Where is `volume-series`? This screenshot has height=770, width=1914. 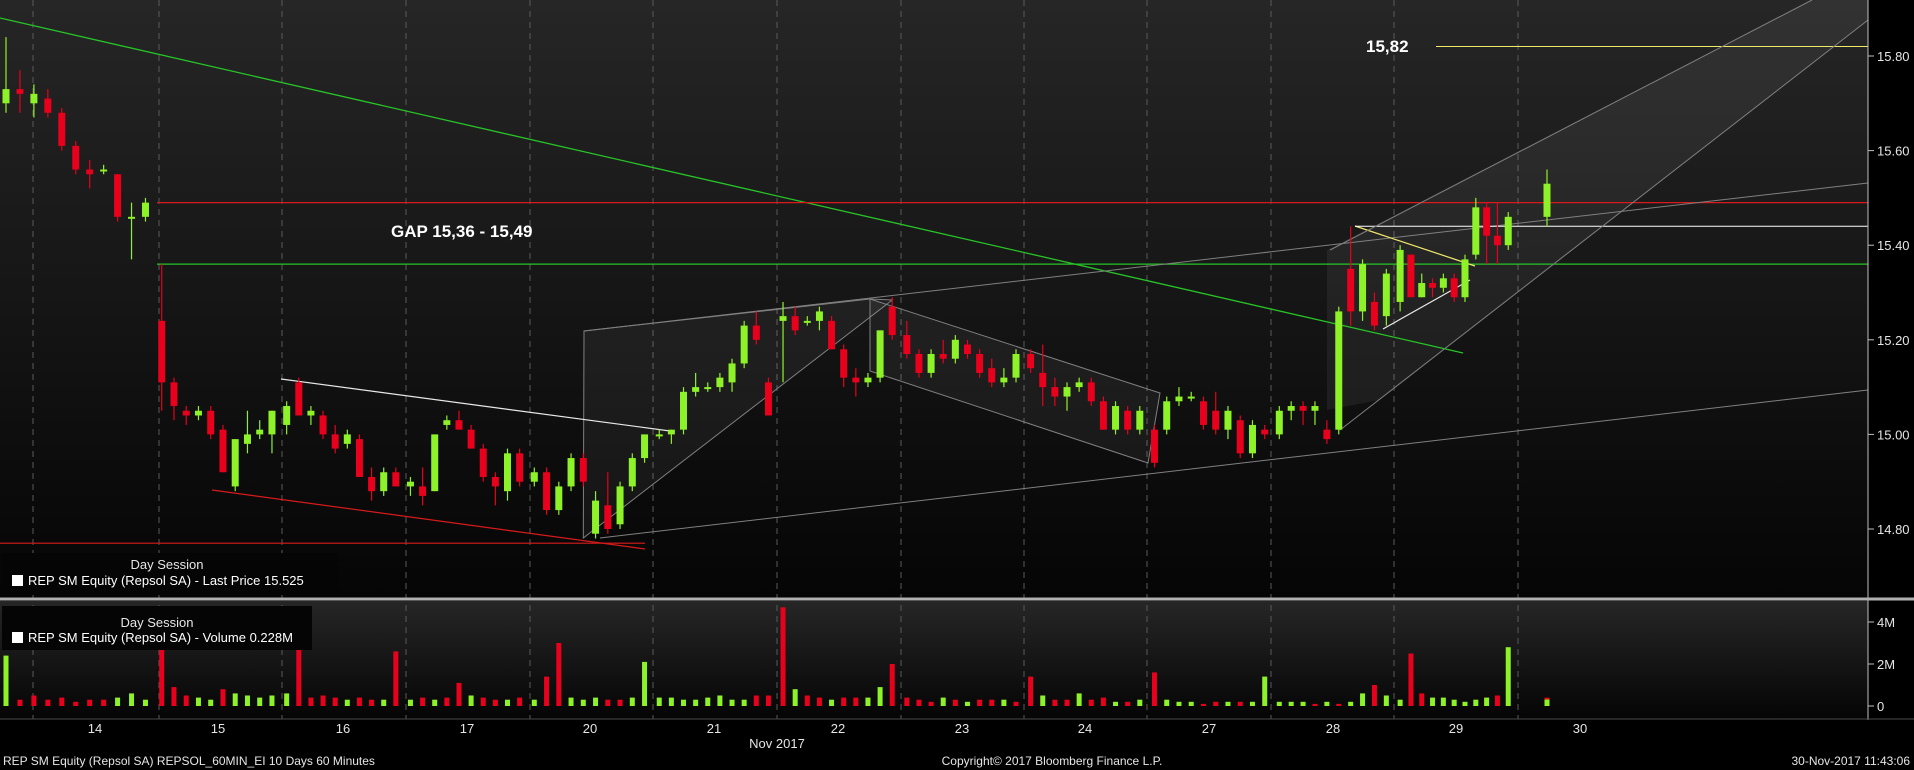
volume-series is located at coordinates (776, 656).